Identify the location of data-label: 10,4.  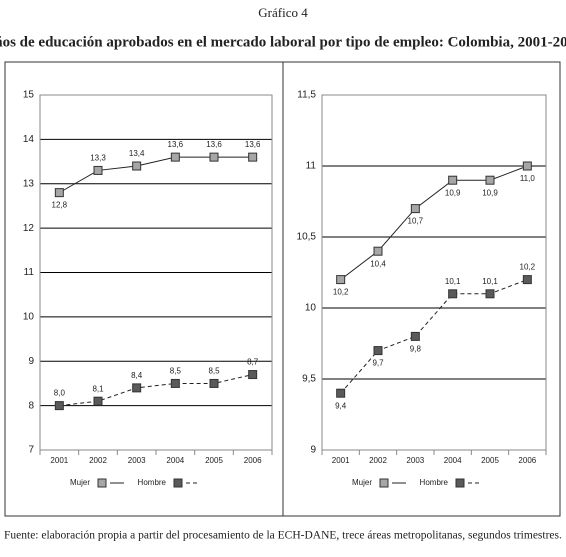
(378, 263).